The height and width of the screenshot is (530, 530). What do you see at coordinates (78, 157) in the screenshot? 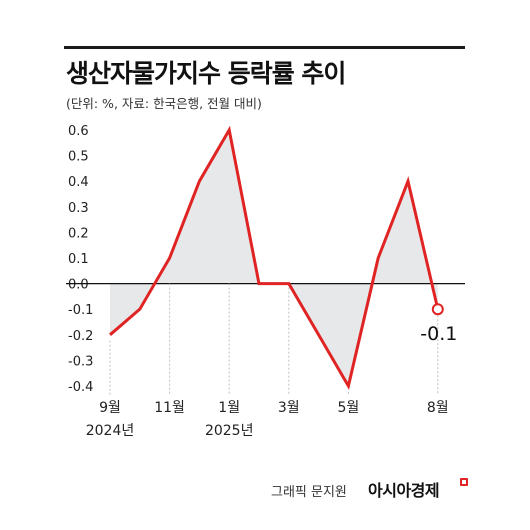
I see `y-tick-label: 0.5` at bounding box center [78, 157].